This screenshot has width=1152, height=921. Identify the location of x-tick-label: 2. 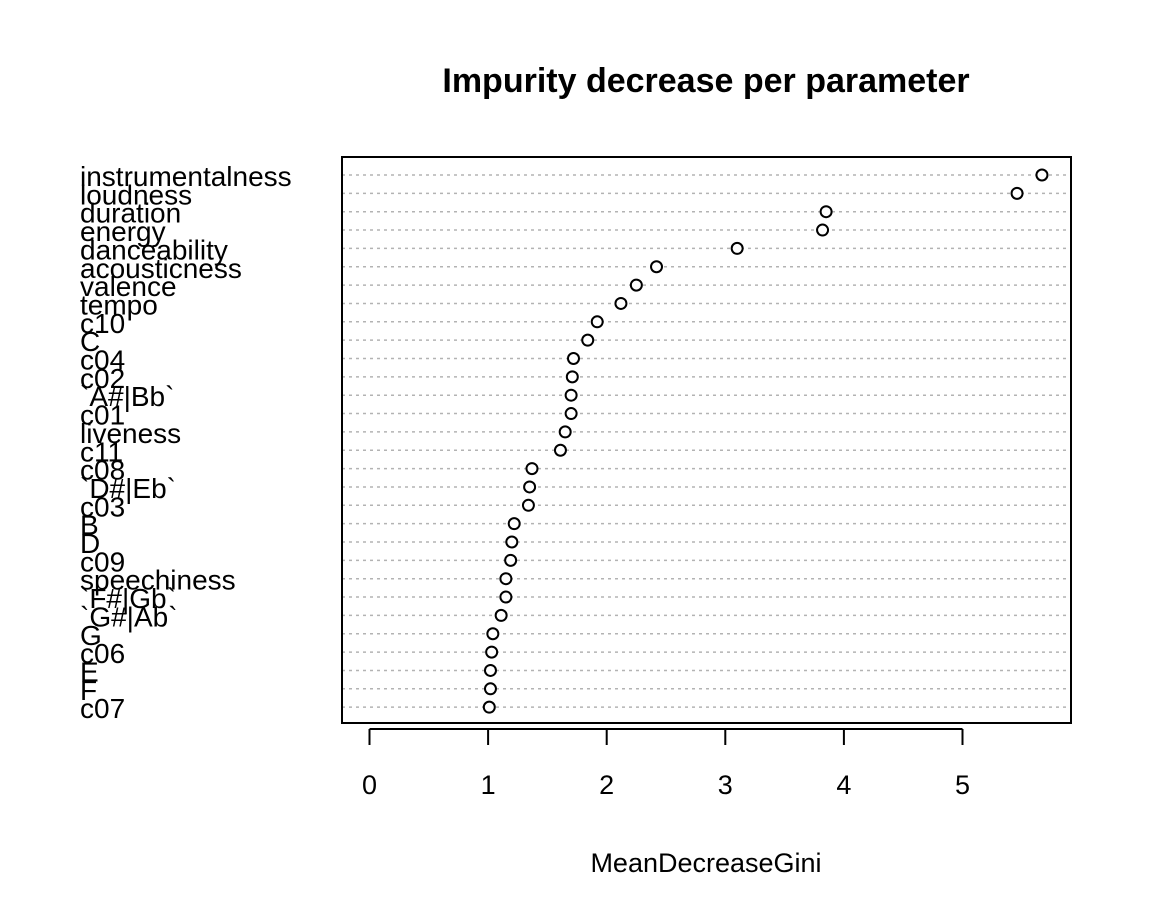
(606, 785).